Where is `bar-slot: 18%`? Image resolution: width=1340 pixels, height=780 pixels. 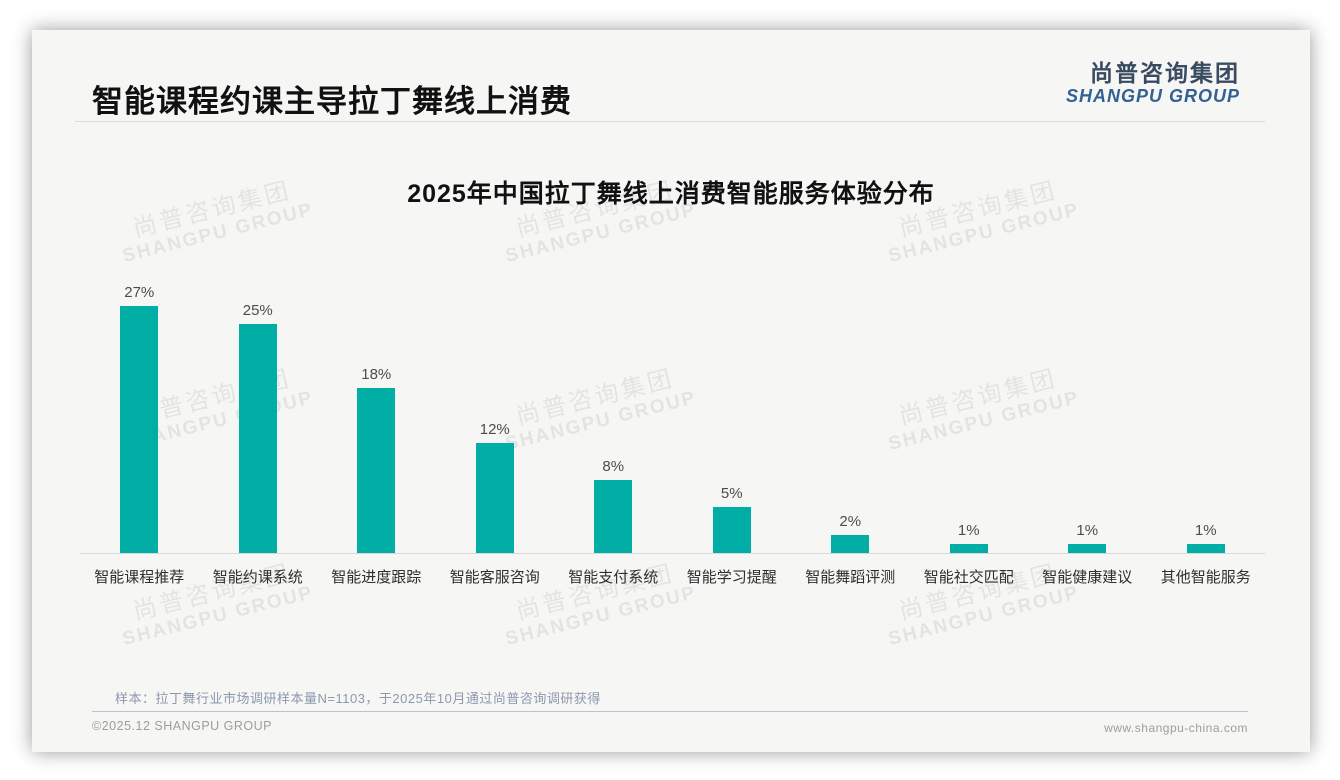
bar-slot: 18% is located at coordinates (376, 459).